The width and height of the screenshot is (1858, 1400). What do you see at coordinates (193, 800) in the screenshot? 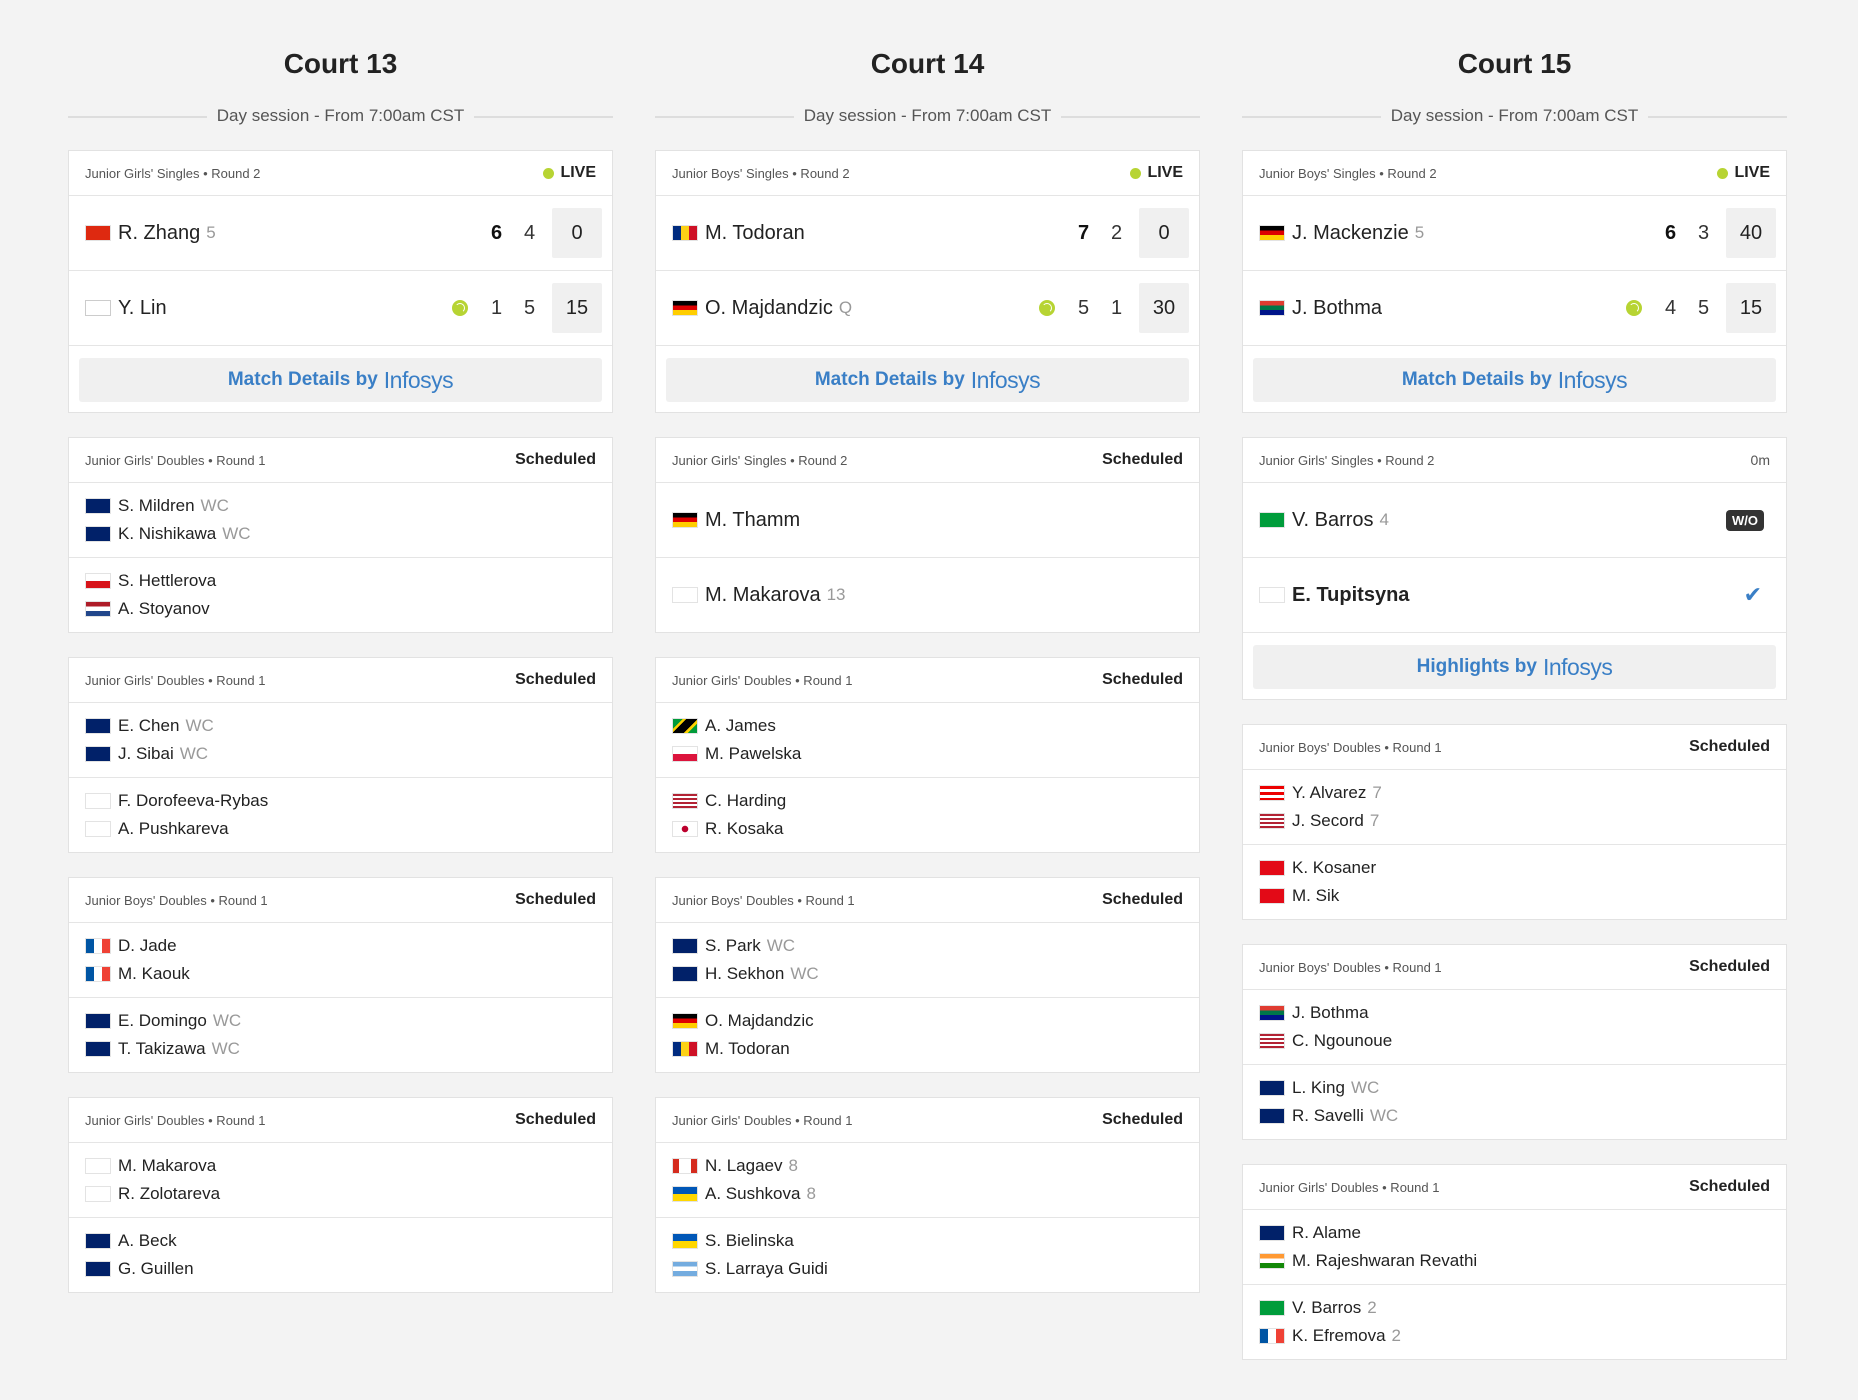
I see `player-name: F. Dorofeeva-Rybas` at bounding box center [193, 800].